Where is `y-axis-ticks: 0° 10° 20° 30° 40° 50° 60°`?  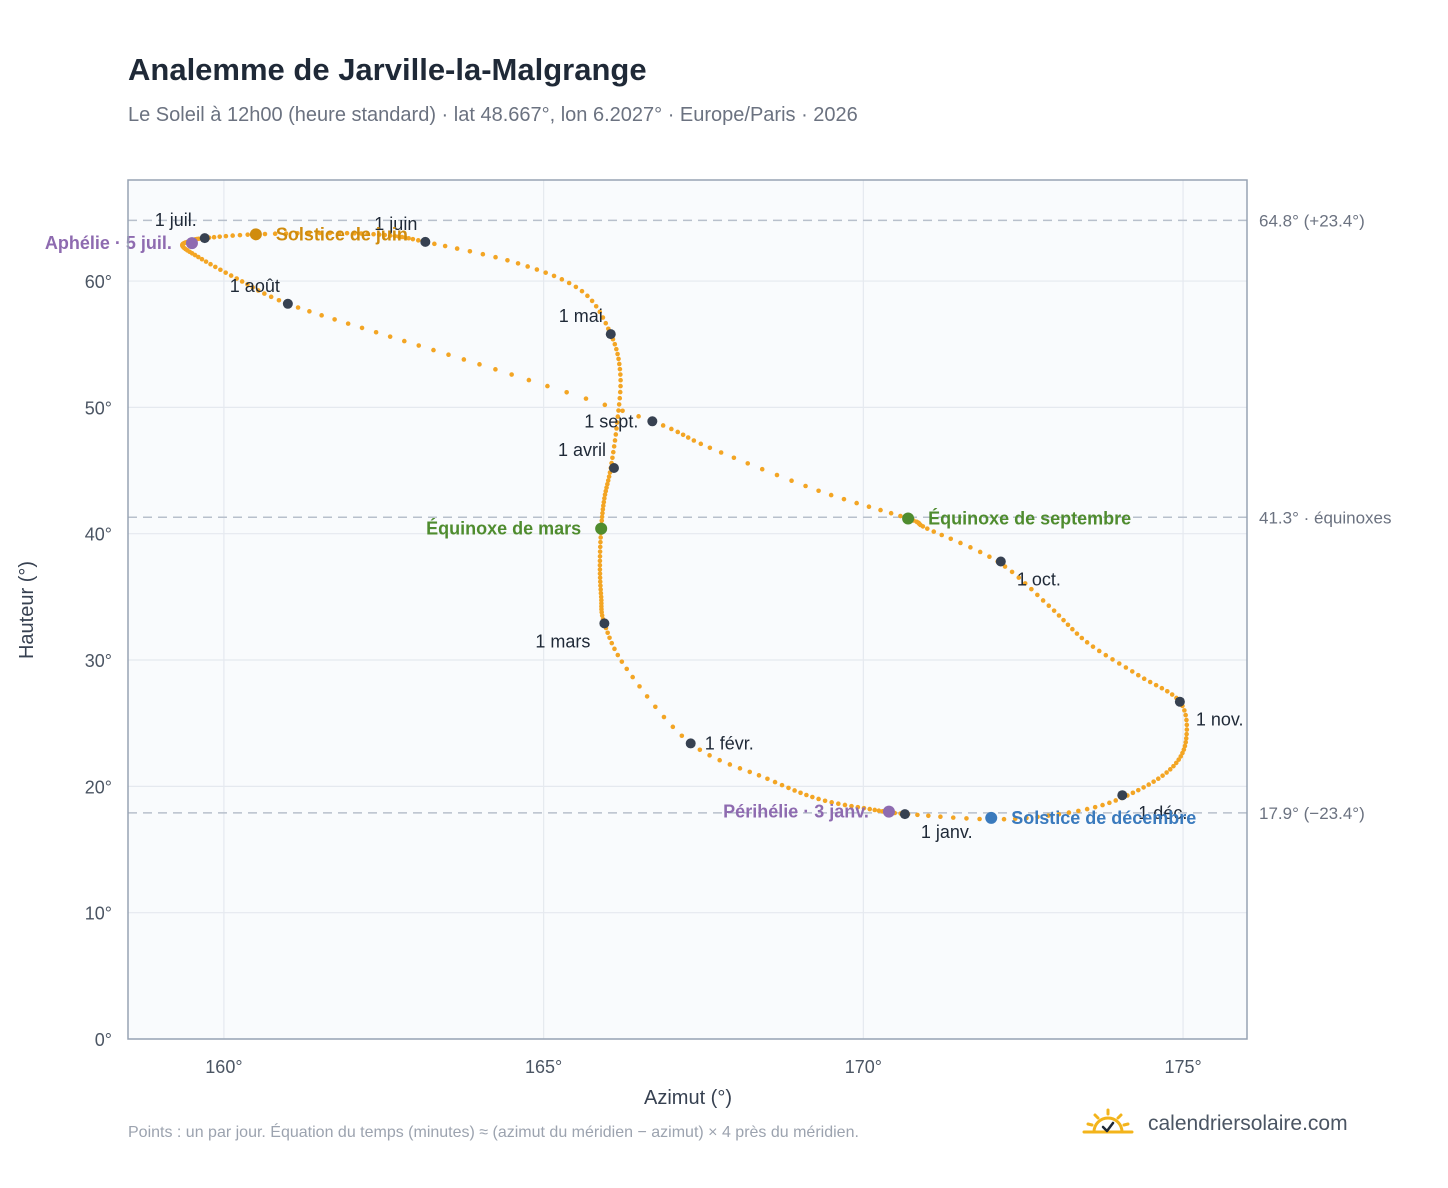
y-axis-ticks: 0° 10° 20° 30° 40° 50° 60° is located at coordinates (98, 661).